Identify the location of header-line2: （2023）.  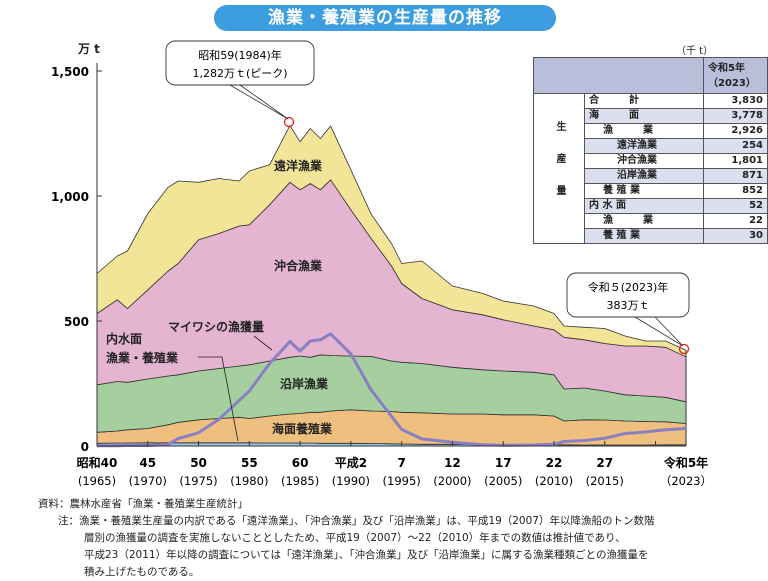
(732, 83).